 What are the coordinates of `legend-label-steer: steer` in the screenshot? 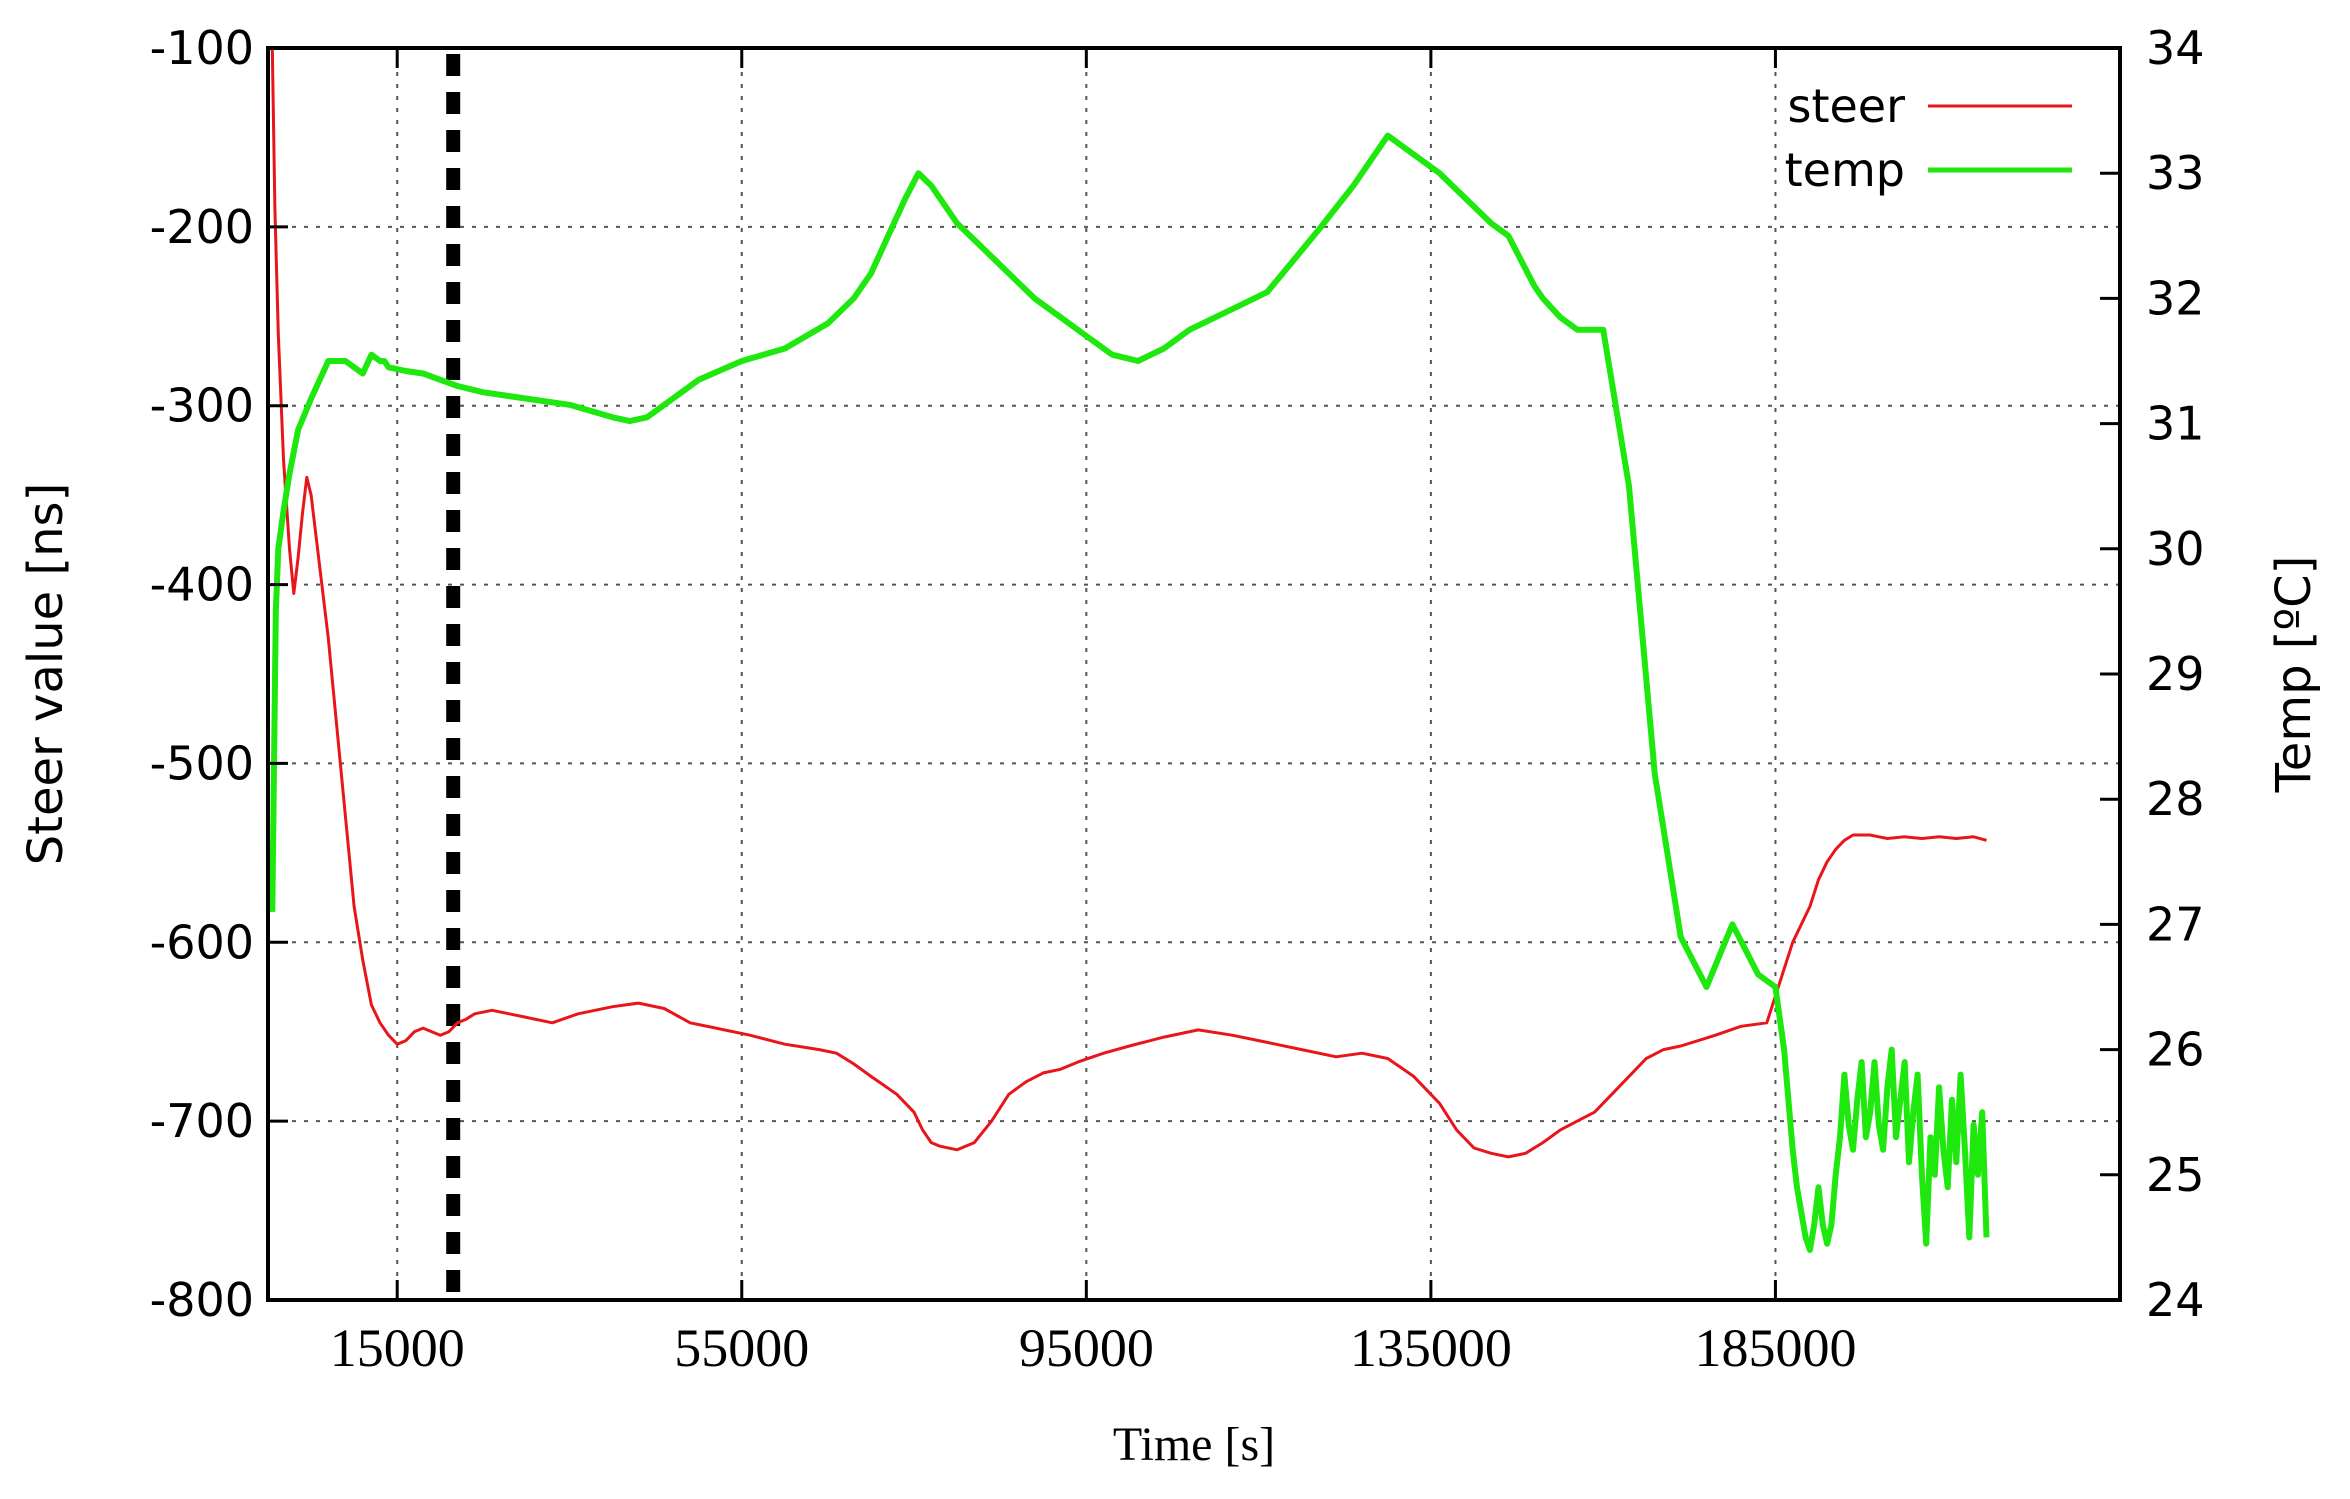 It's located at (1846, 106).